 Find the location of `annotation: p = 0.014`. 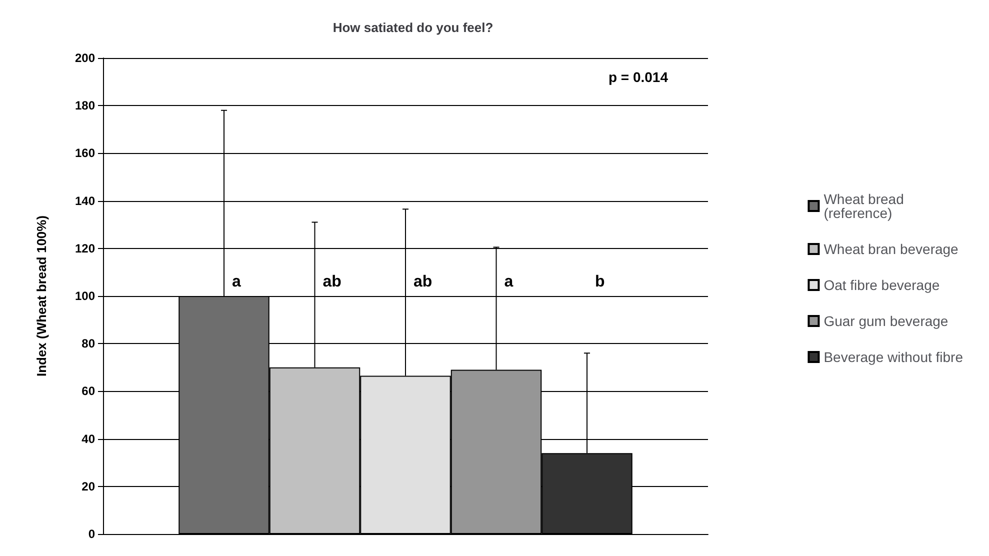

annotation: p = 0.014 is located at coordinates (638, 77).